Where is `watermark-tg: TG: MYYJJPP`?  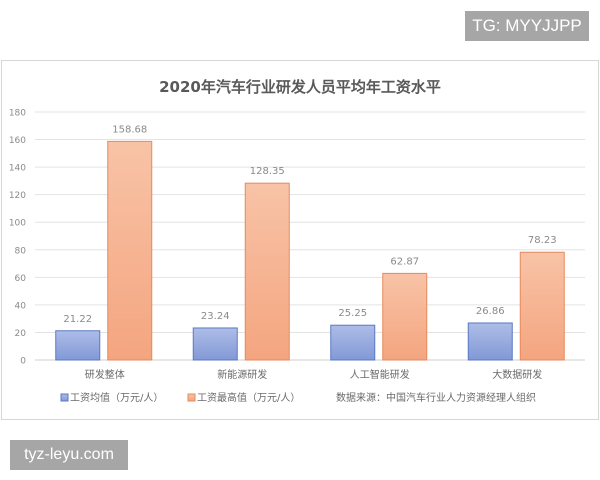 watermark-tg: TG: MYYJJPP is located at coordinates (527, 26).